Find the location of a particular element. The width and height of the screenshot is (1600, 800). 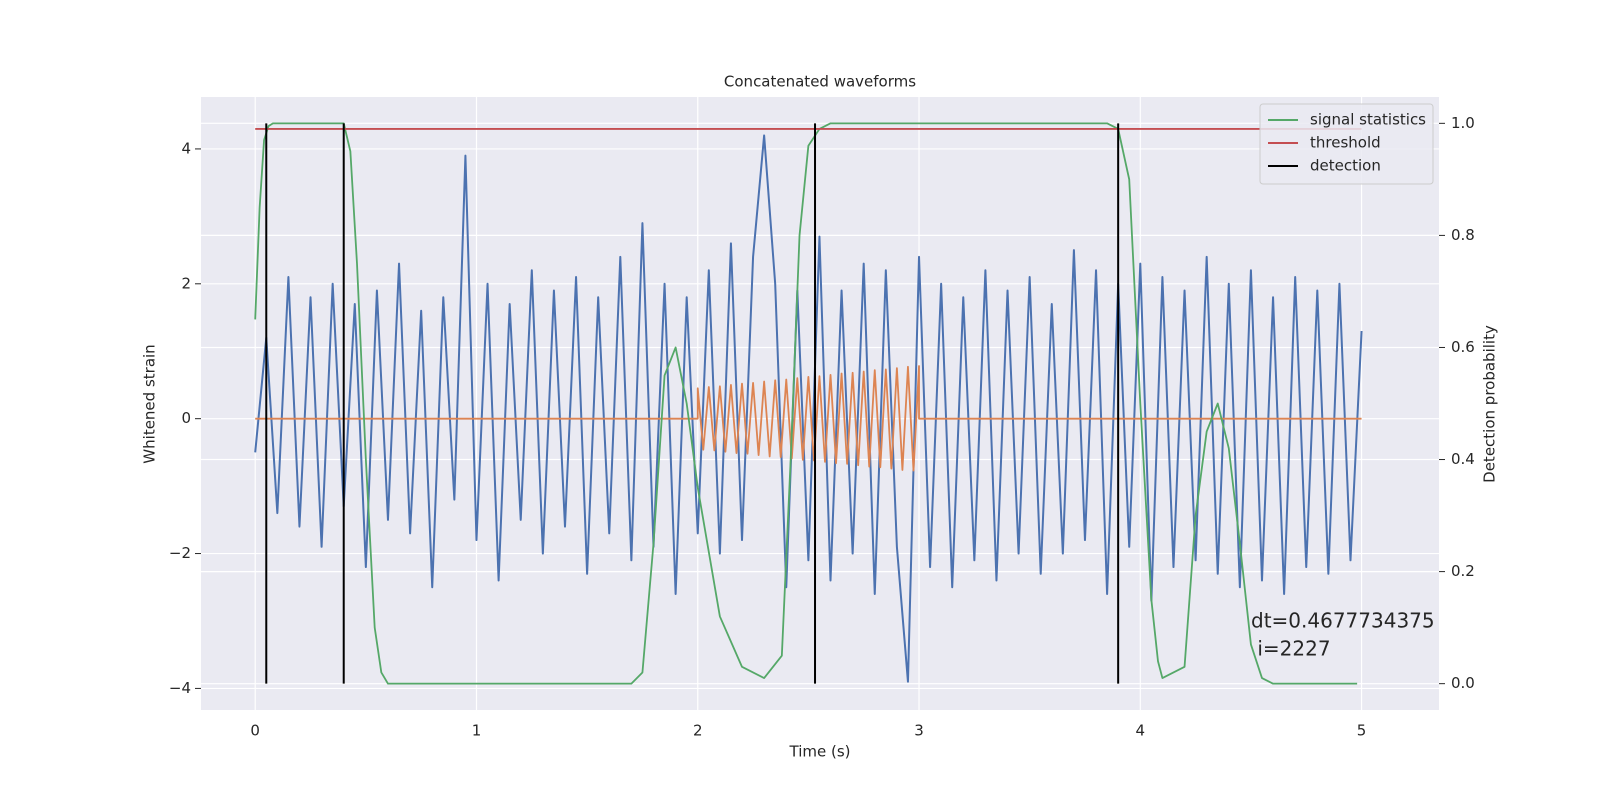

y-tick-label: −4 is located at coordinates (180, 688).